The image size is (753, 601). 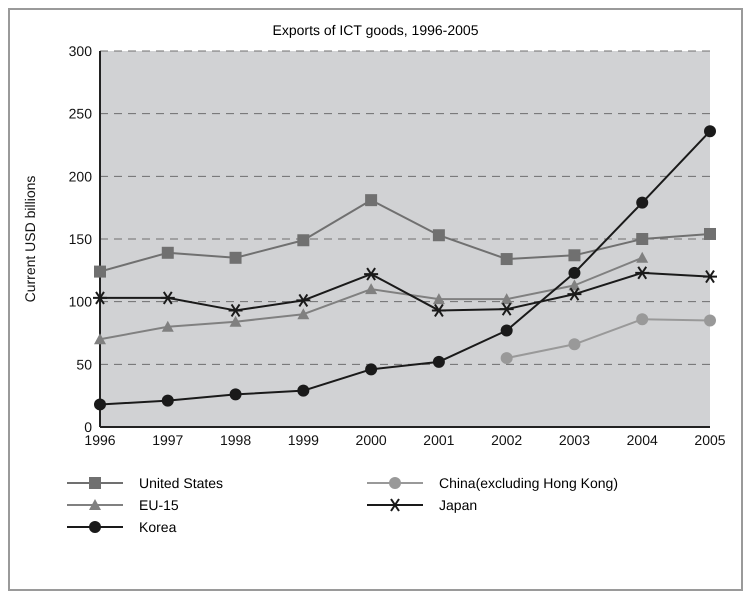 What do you see at coordinates (574, 440) in the screenshot?
I see `x-tick-label: 2003` at bounding box center [574, 440].